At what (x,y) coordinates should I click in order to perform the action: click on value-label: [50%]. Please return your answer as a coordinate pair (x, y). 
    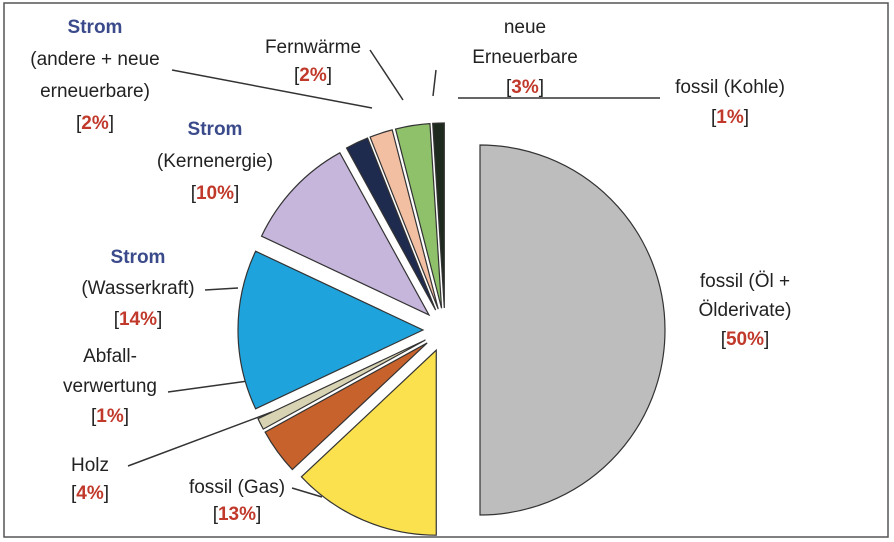
    Looking at the image, I should click on (745, 339).